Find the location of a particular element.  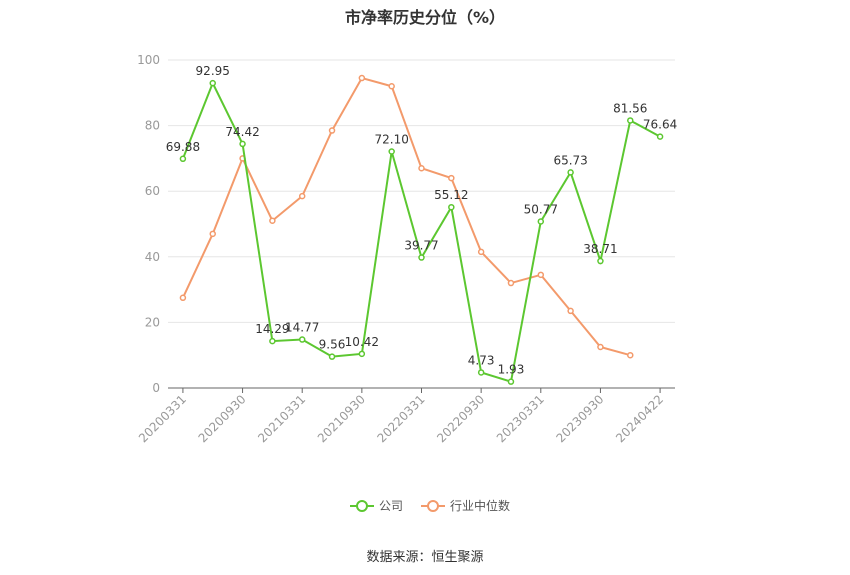

data-label: 55.12 is located at coordinates (451, 195).